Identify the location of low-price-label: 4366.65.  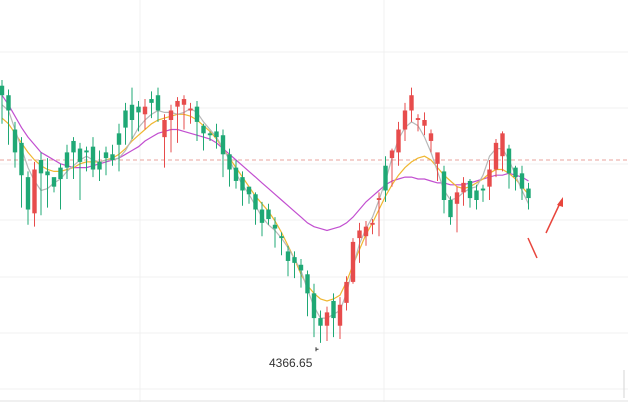
(291, 363).